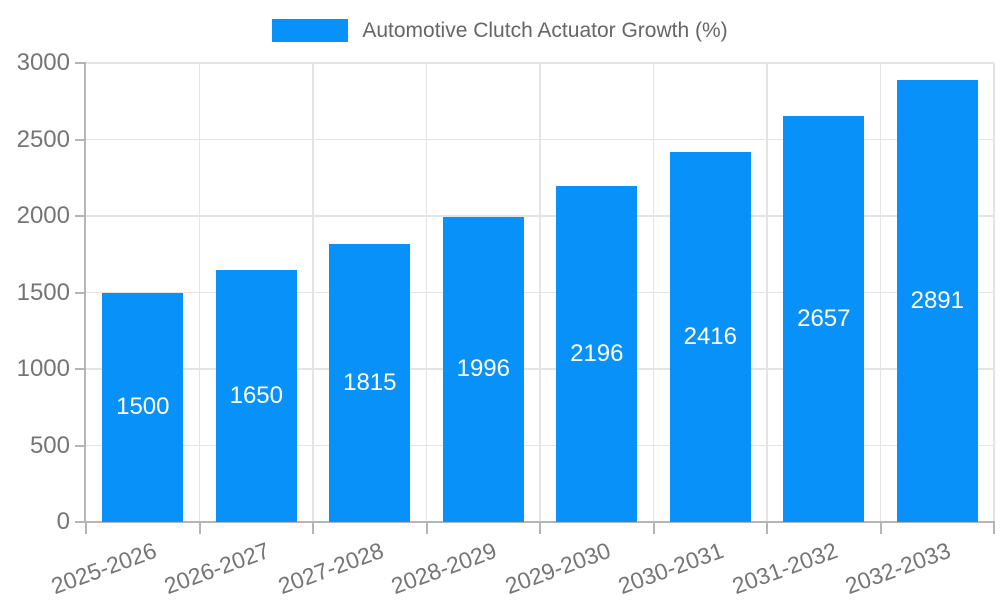 Image resolution: width=1000 pixels, height=600 pixels. I want to click on x-tick-label: 2032-2033, so click(898, 568).